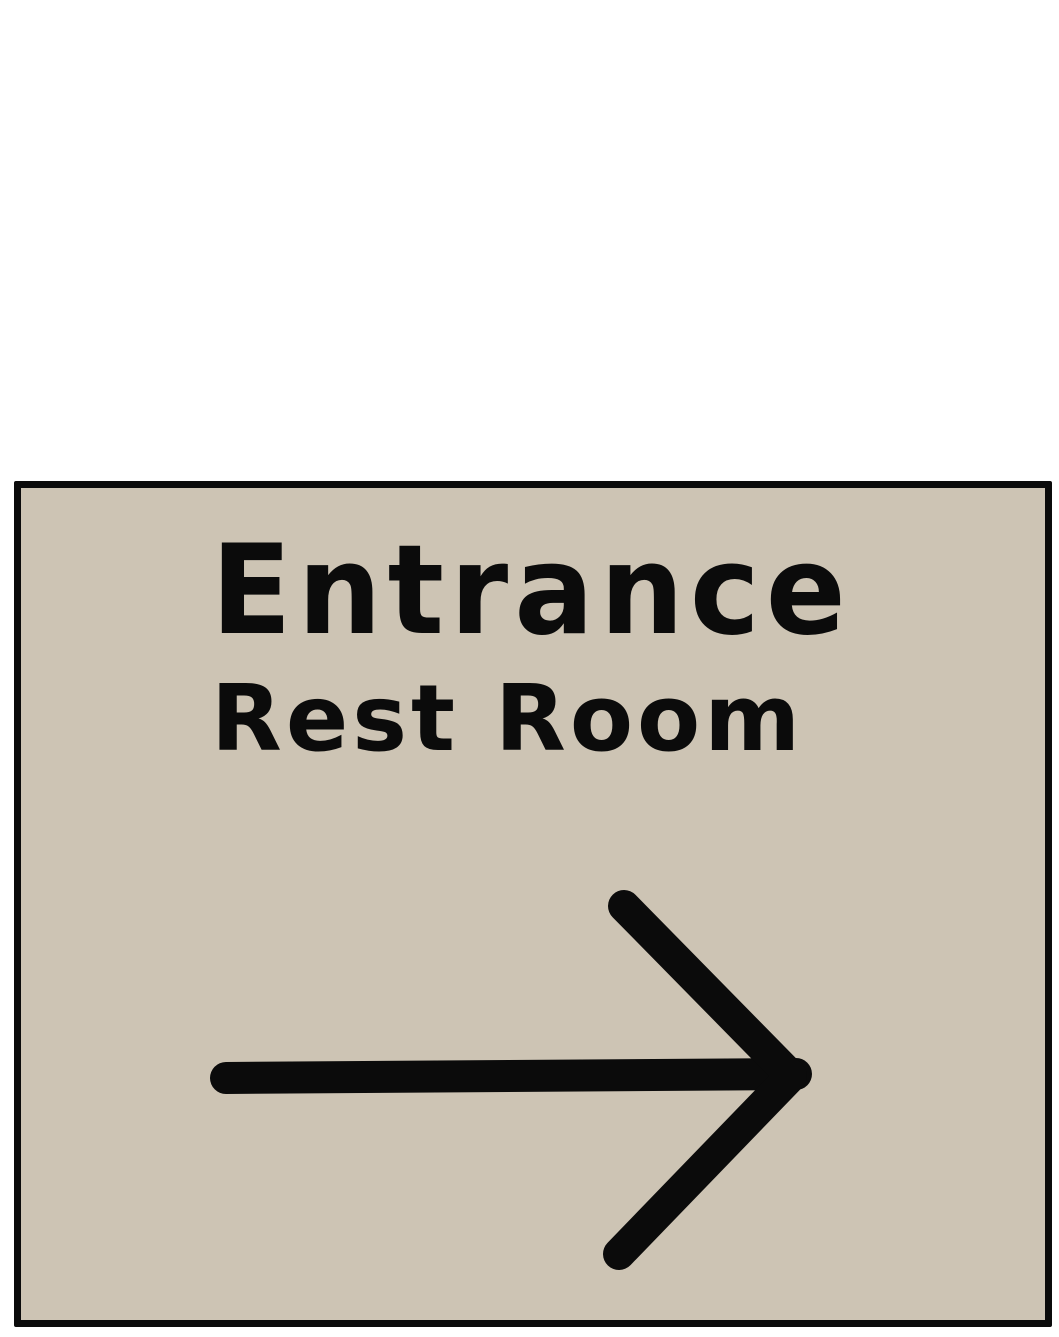  What do you see at coordinates (508, 718) in the screenshot?
I see `sign-line-rest-room: Rest Room` at bounding box center [508, 718].